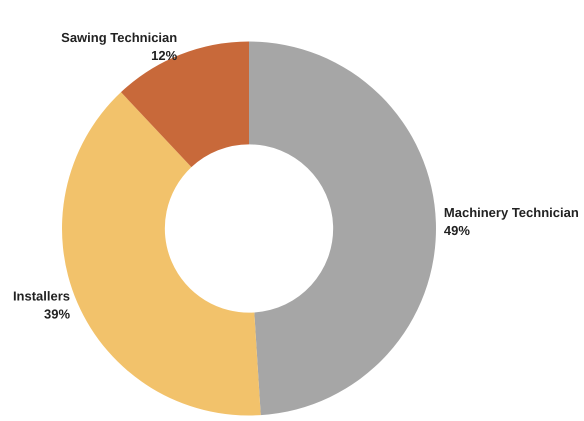 The width and height of the screenshot is (584, 421). I want to click on data-label: 39%, so click(57, 314).